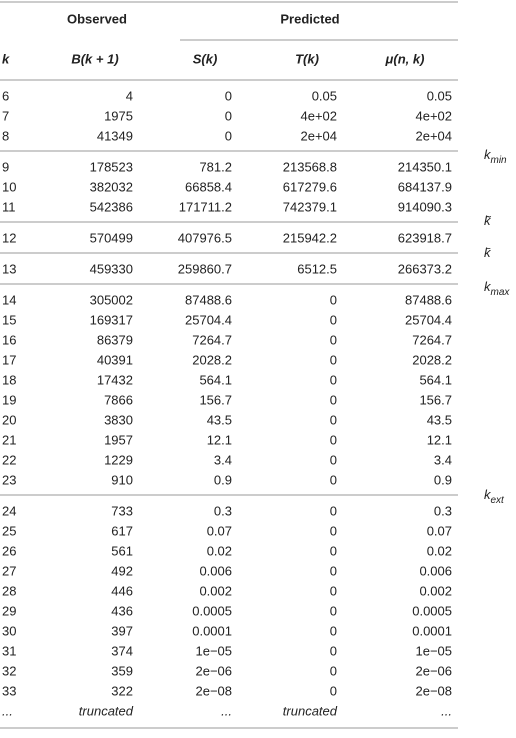 The width and height of the screenshot is (516, 738). I want to click on cell: 259860.7, so click(205, 268).